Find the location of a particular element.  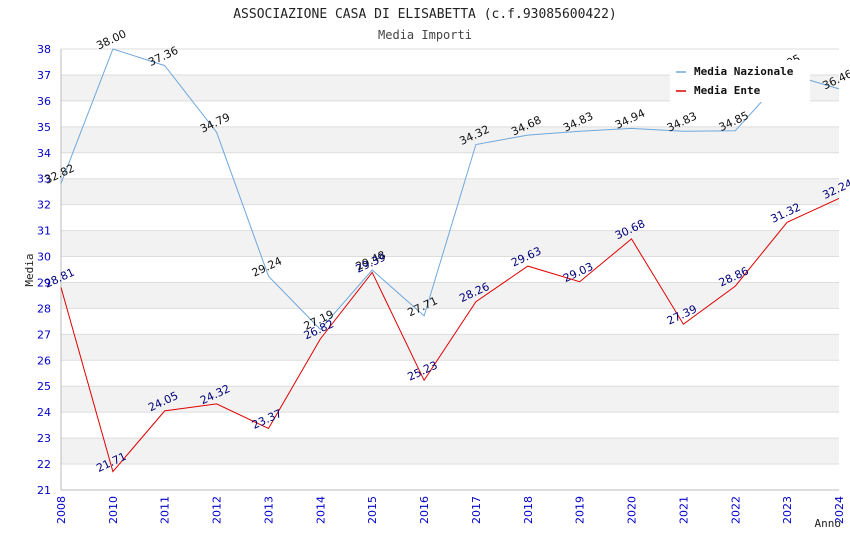

x-tick-label: 2022 is located at coordinates (735, 510).